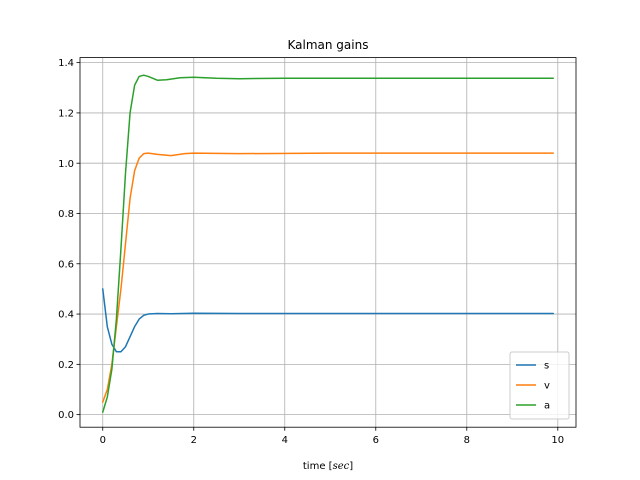 This screenshot has height=480, width=640. I want to click on legend-label-a: a, so click(547, 406).